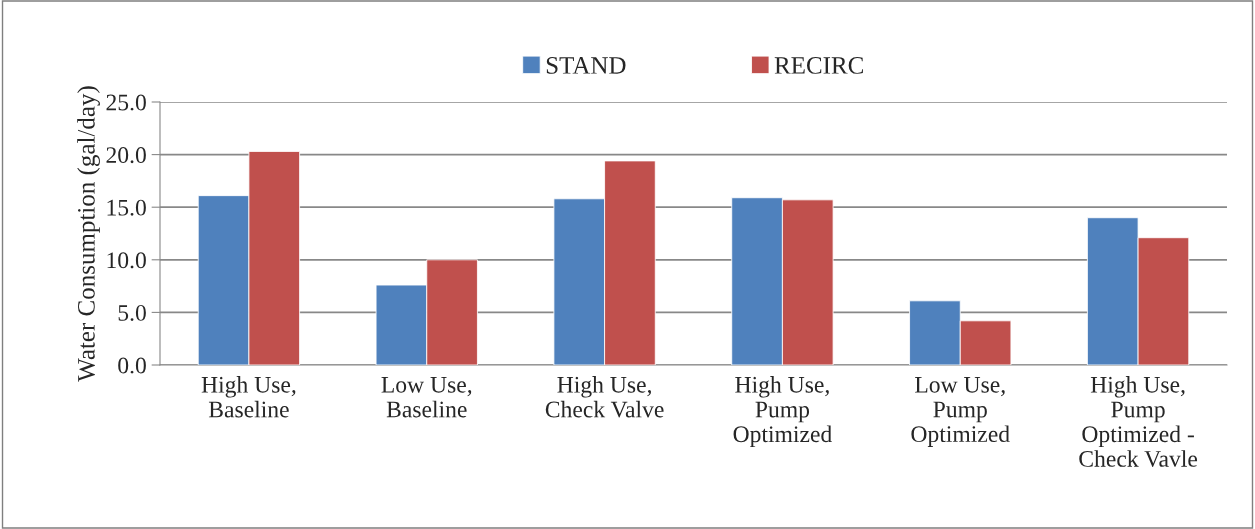  I want to click on legend-label: RECIRC, so click(818, 65).